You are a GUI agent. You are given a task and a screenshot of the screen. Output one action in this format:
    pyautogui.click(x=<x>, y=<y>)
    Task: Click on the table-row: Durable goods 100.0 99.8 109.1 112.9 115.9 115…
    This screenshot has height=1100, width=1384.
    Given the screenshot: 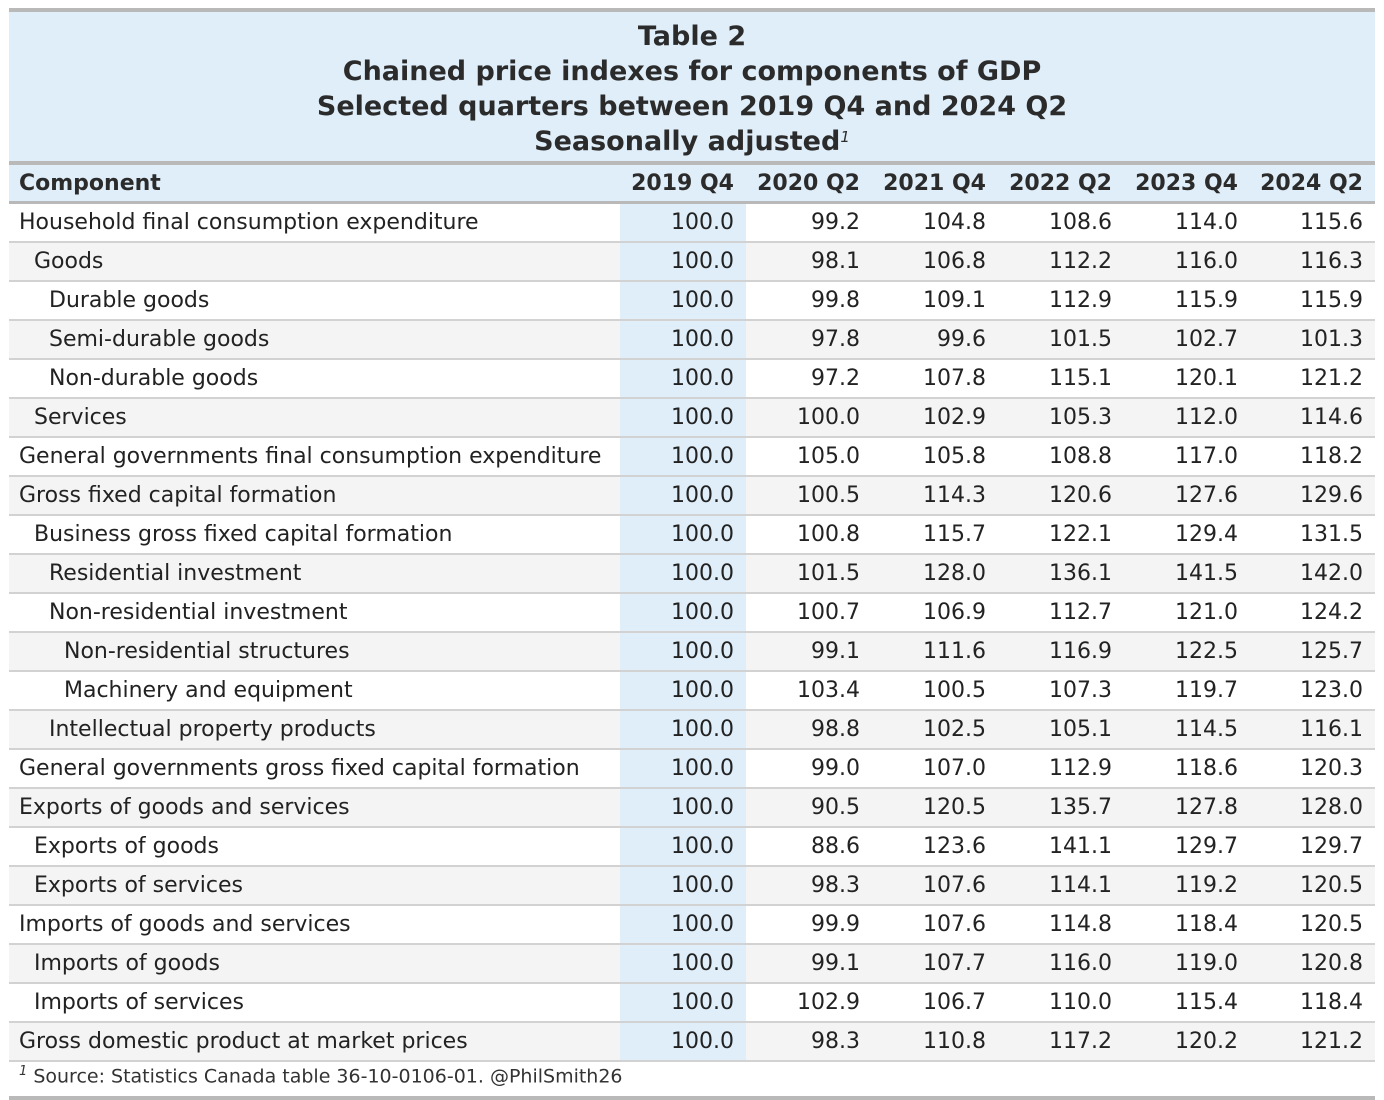 What is the action you would take?
    pyautogui.click(x=692, y=301)
    